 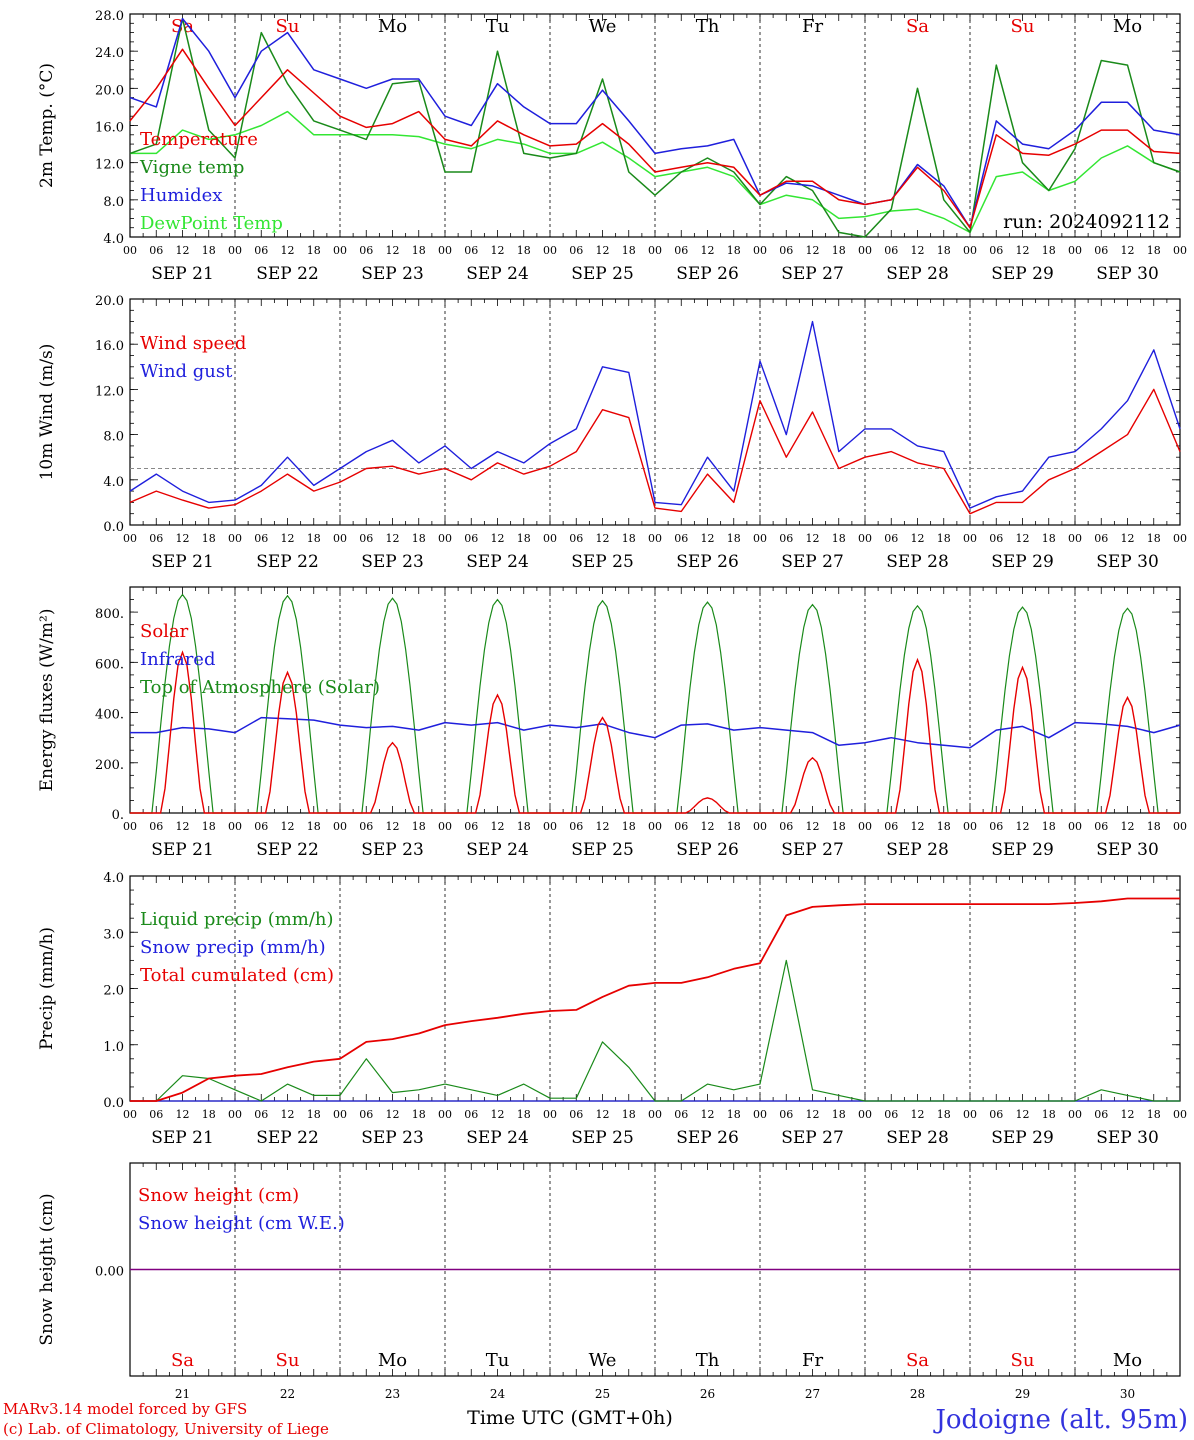 I want to click on x-date-label: SEP 22, so click(x=287, y=562).